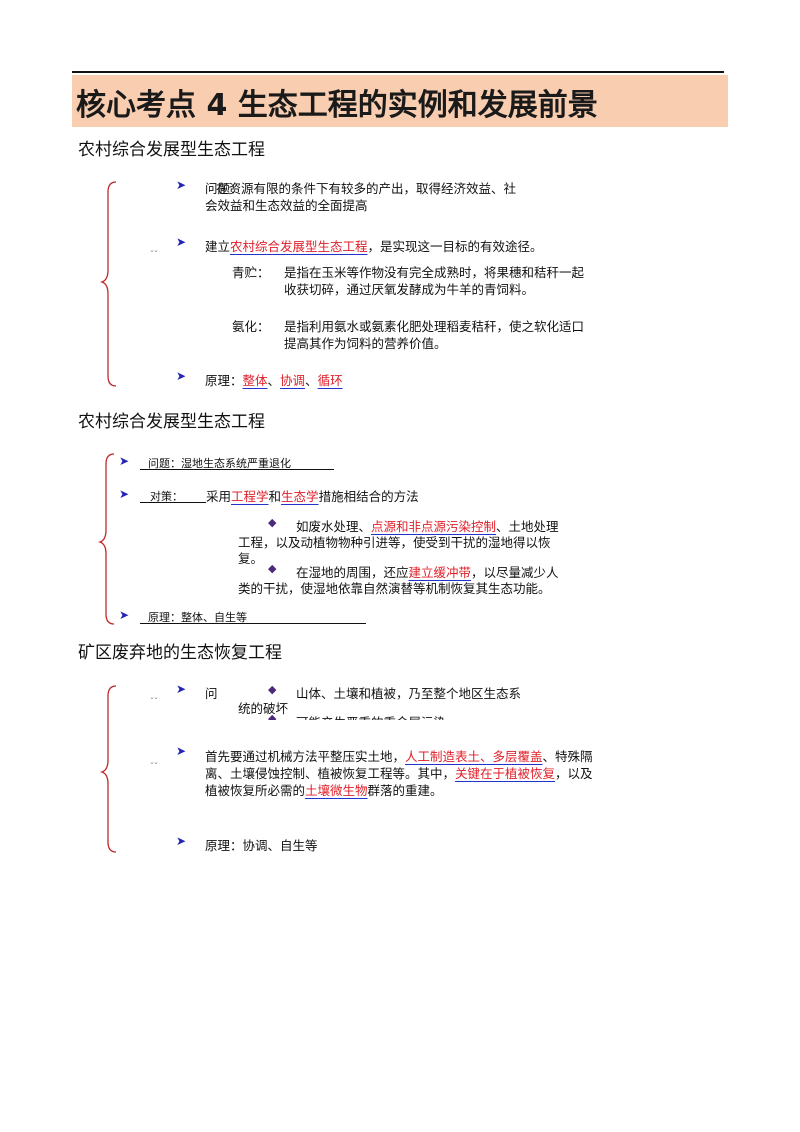 The height and width of the screenshot is (1132, 800). I want to click on s2-item2-line2: 类的干扰，使湿地依靠自然演替等机制恢复其生态功能。, so click(394, 588).